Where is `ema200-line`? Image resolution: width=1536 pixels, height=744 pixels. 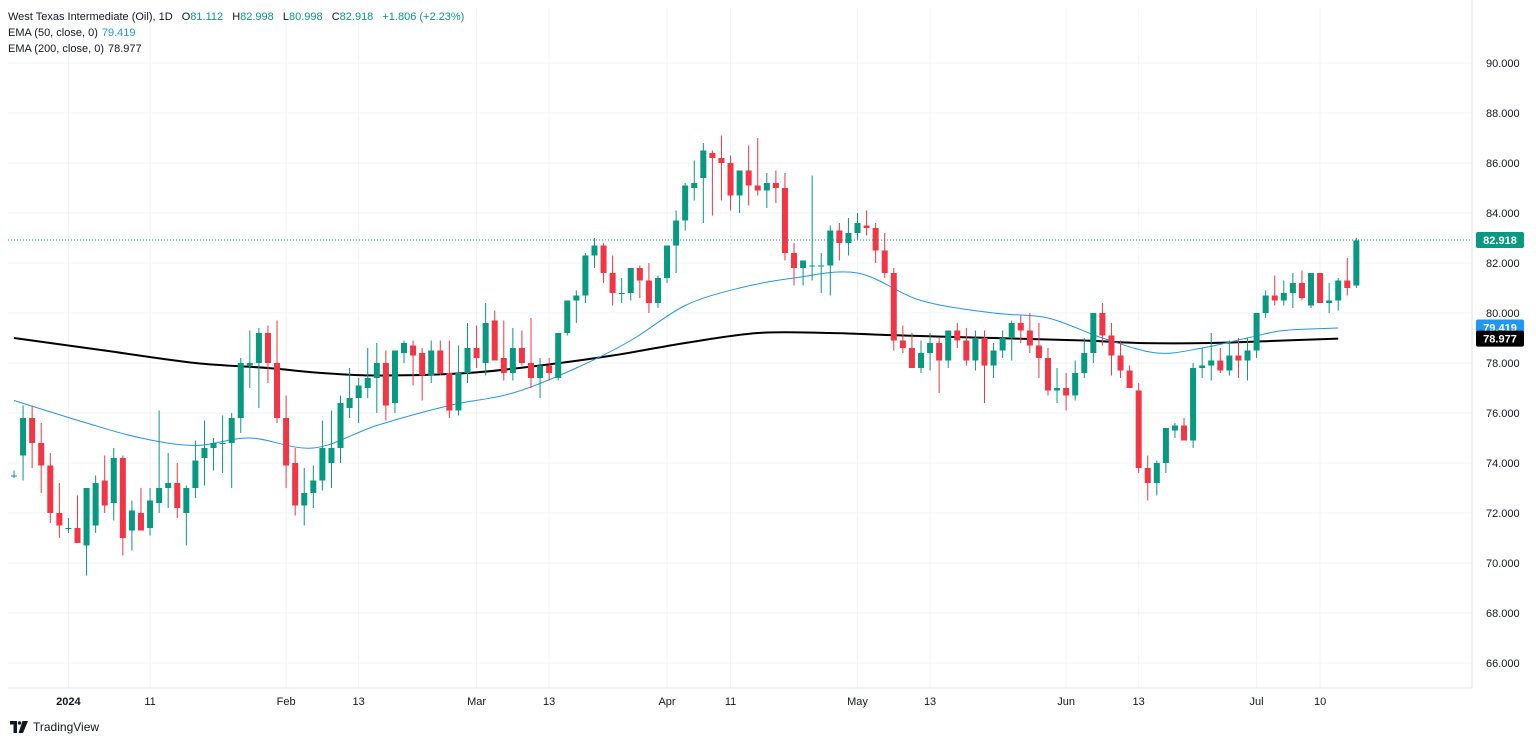 ema200-line is located at coordinates (676, 354).